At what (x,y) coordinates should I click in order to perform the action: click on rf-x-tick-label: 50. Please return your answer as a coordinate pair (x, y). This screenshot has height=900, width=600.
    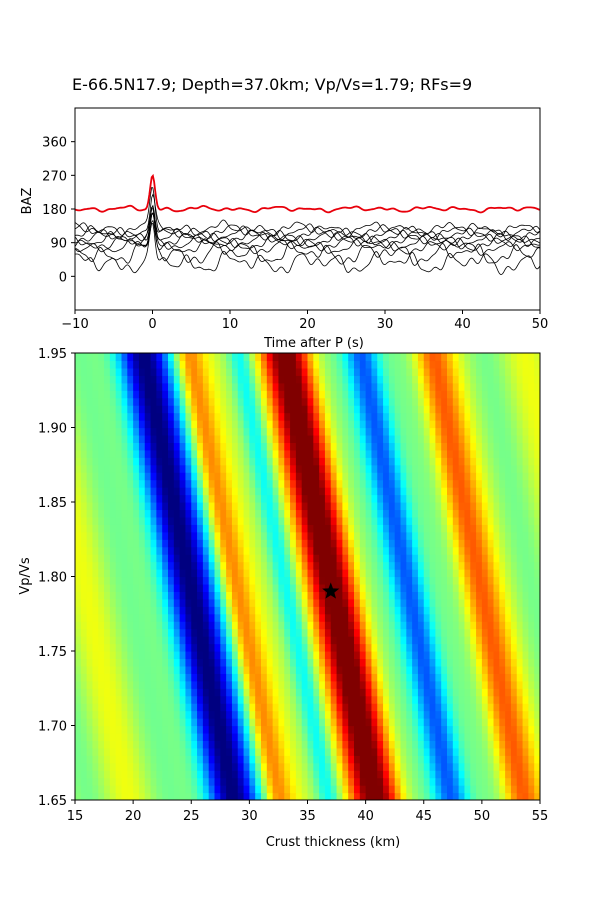
    Looking at the image, I should click on (540, 324).